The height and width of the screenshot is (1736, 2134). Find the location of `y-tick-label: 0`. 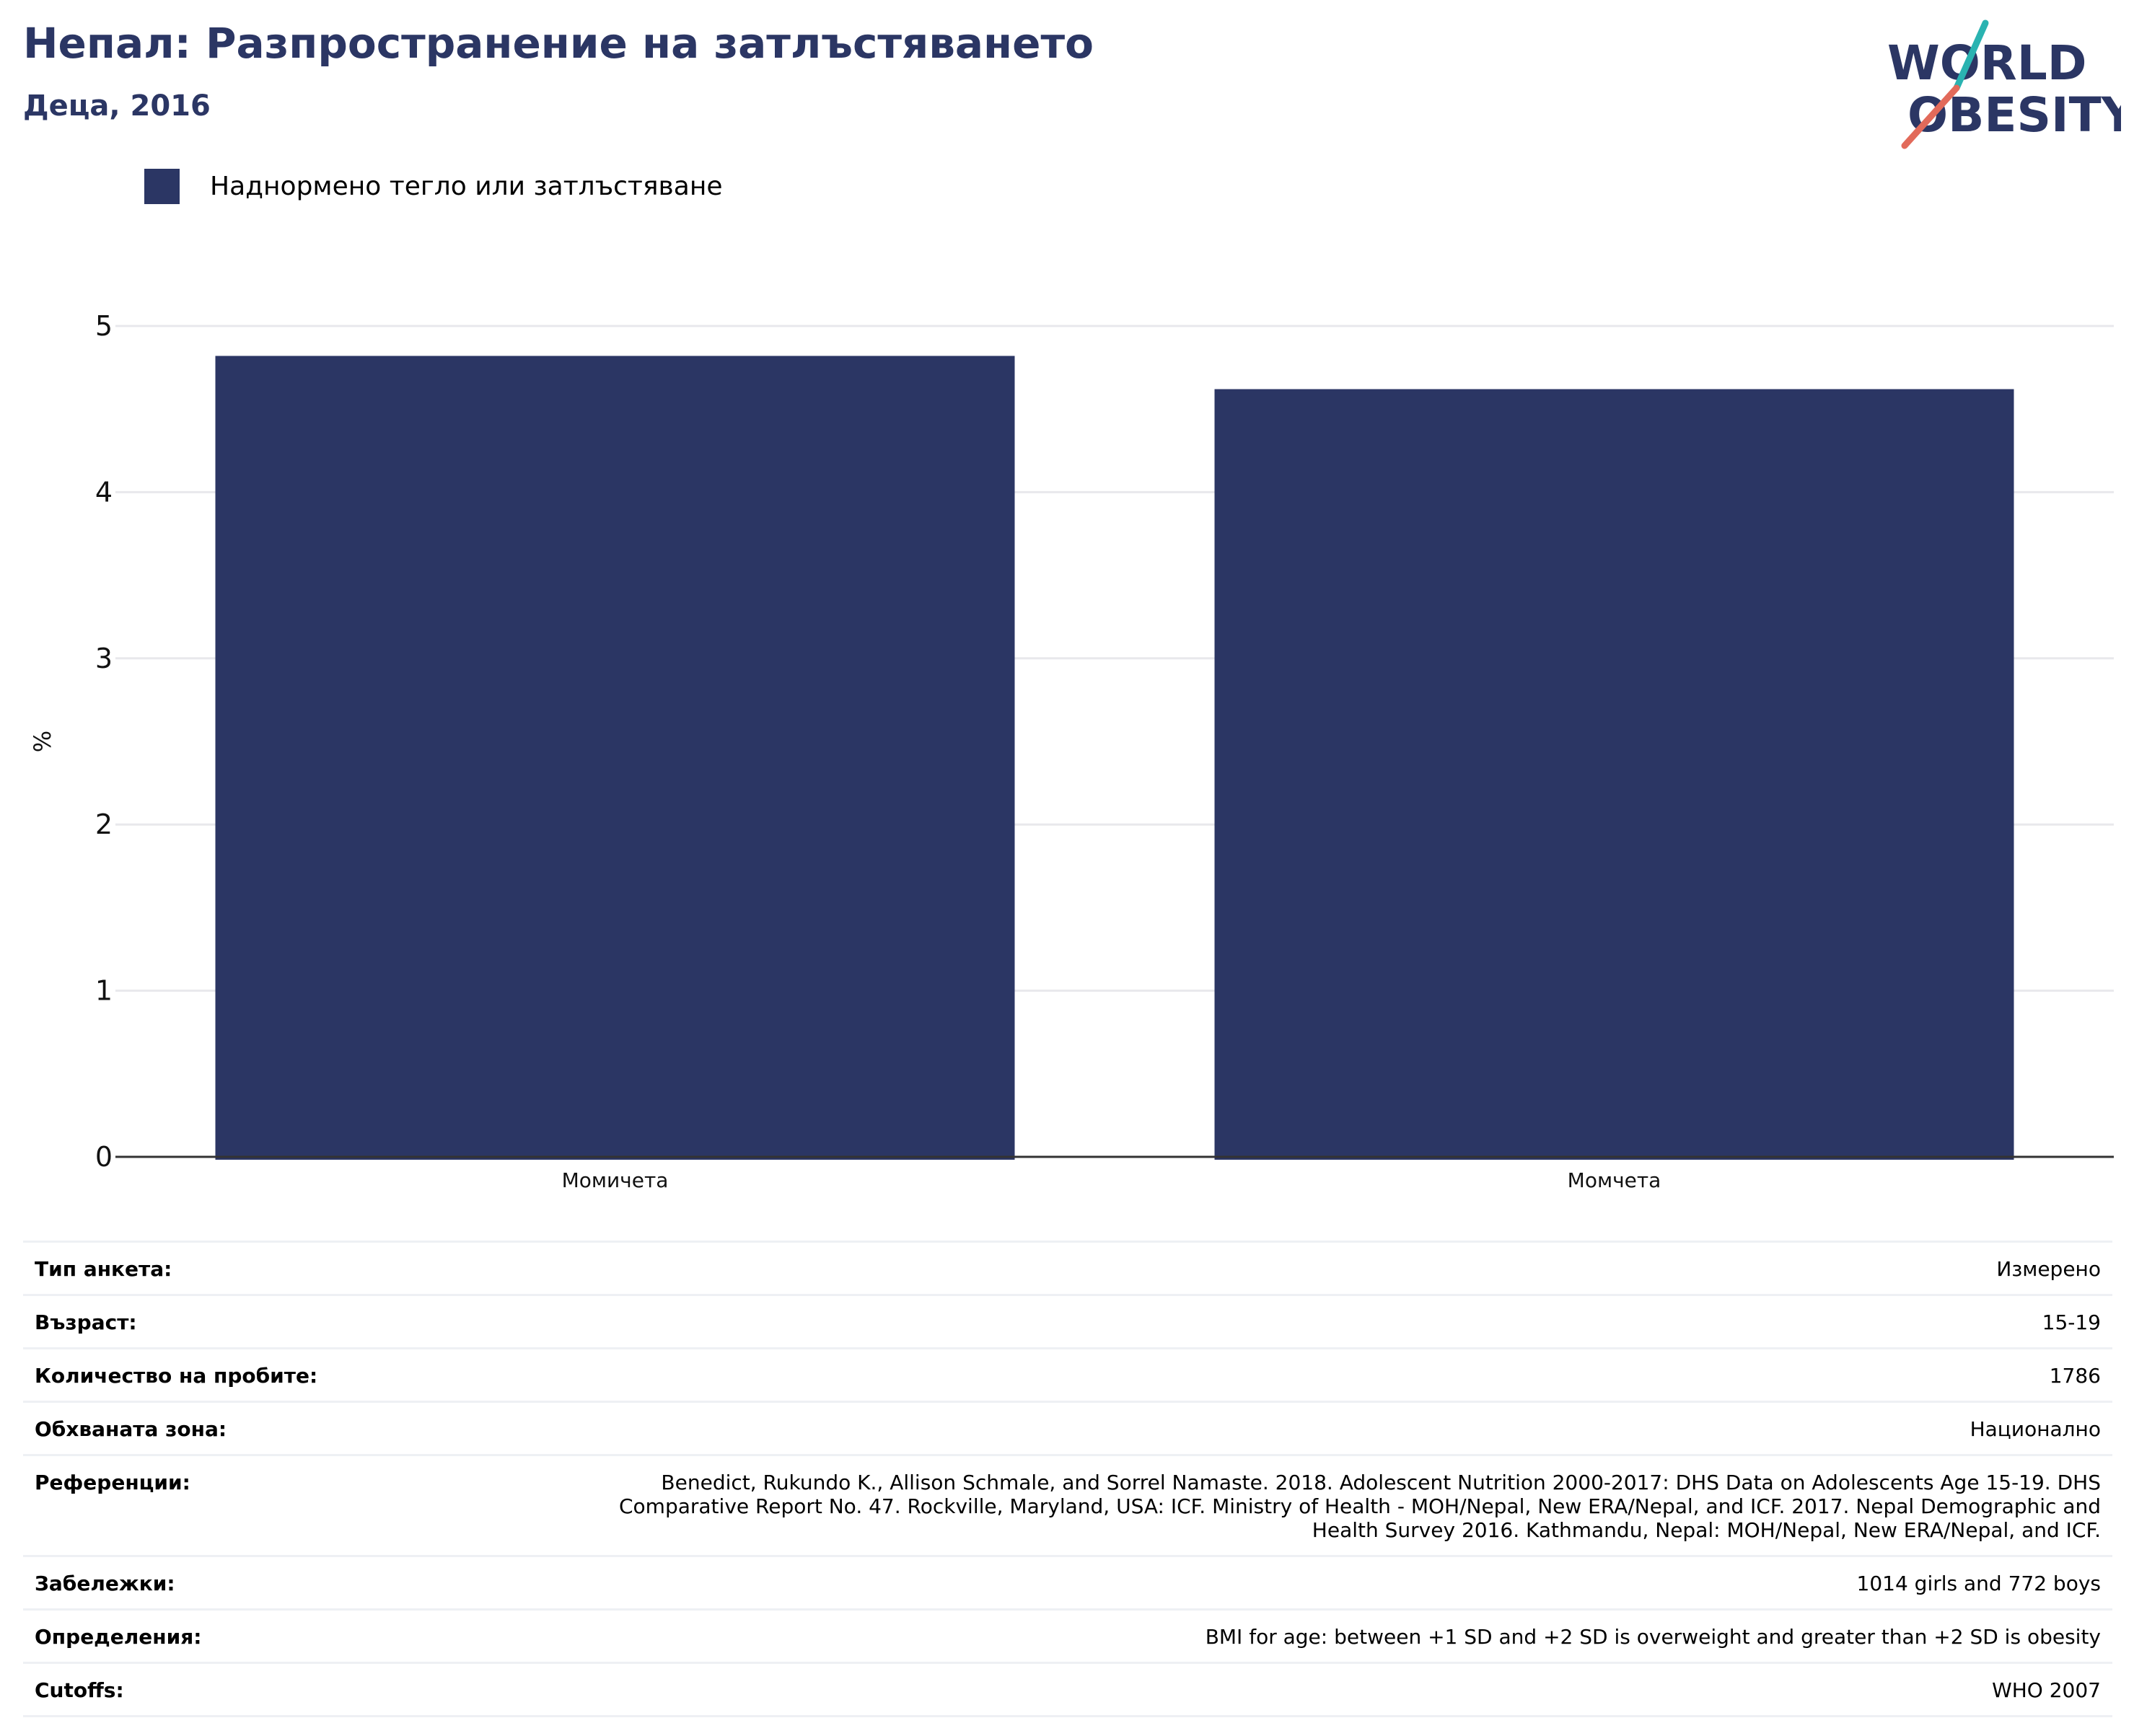

y-tick-label: 0 is located at coordinates (104, 1157).